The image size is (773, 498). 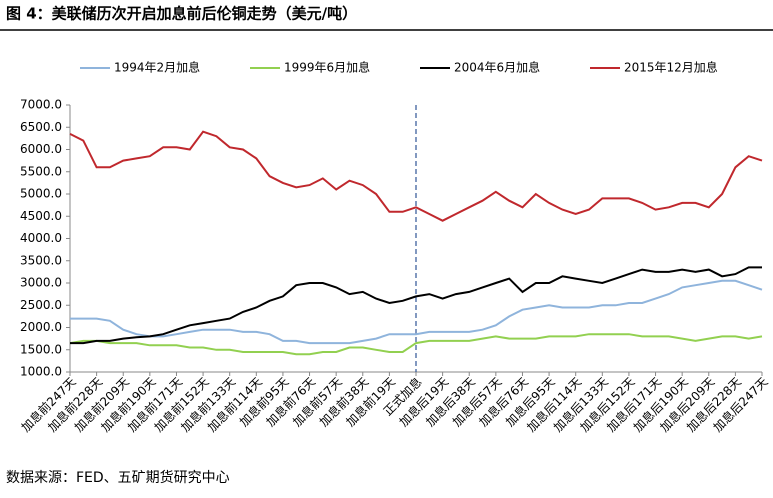 What do you see at coordinates (41, 194) in the screenshot?
I see `y-tick-label: 5000.0` at bounding box center [41, 194].